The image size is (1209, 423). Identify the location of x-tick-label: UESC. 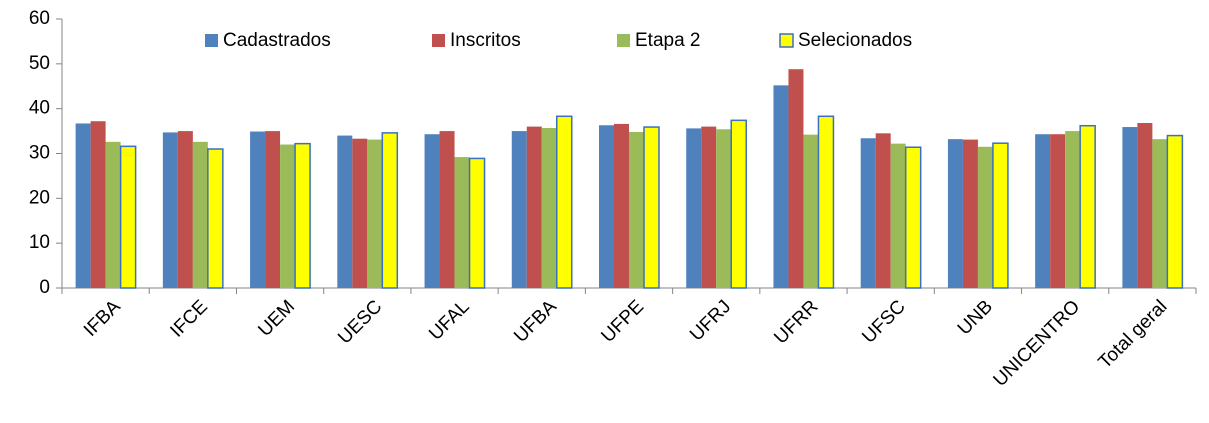
(360, 322).